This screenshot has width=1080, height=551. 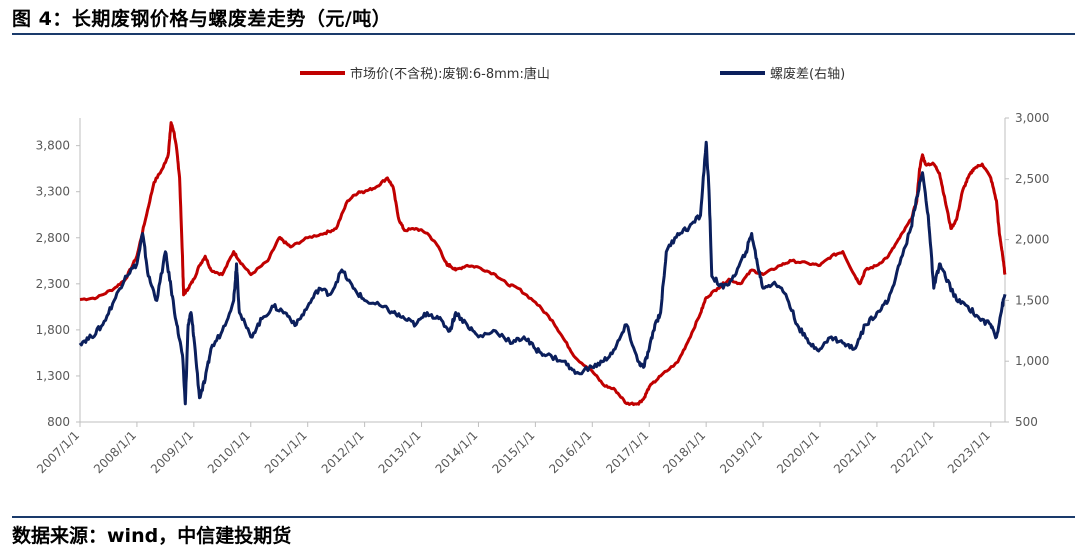 I want to click on x-tick-label: 2013/1/1, so click(x=400, y=452).